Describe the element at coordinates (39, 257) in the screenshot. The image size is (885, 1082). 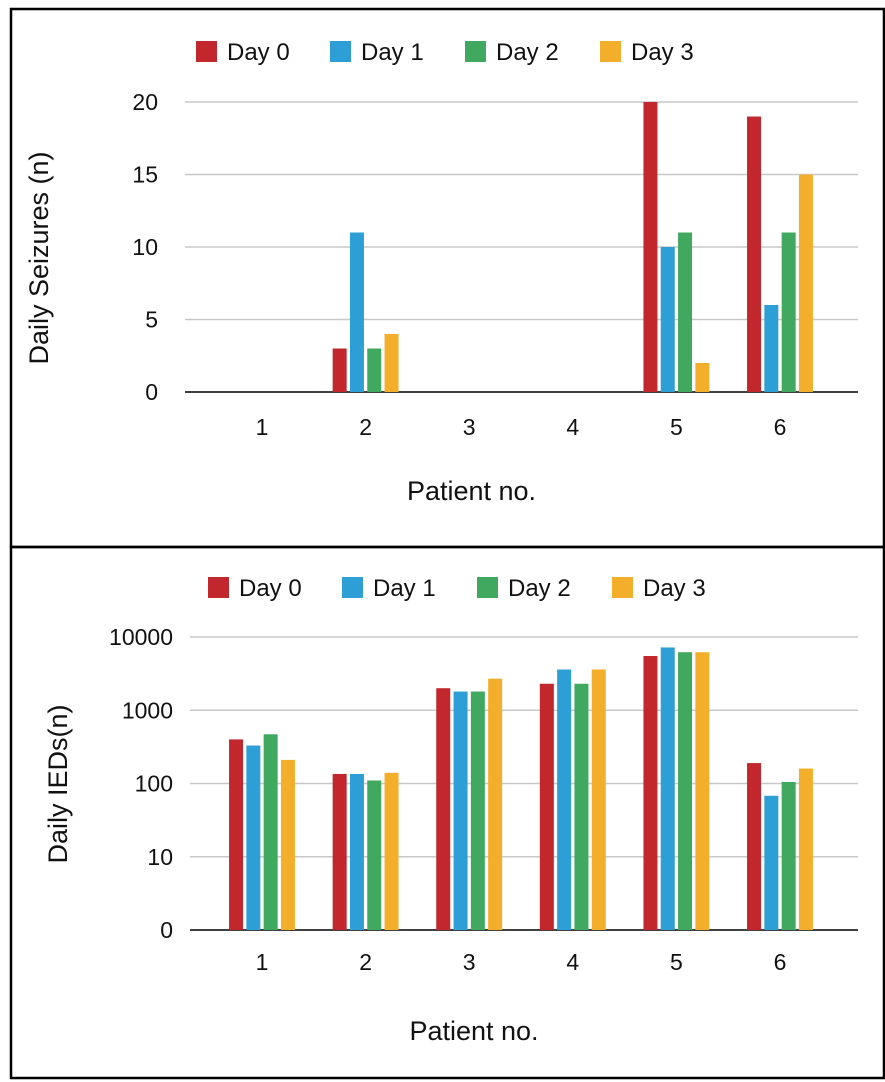
I see `y-axis-title: Daily Seizures (n)` at that location.